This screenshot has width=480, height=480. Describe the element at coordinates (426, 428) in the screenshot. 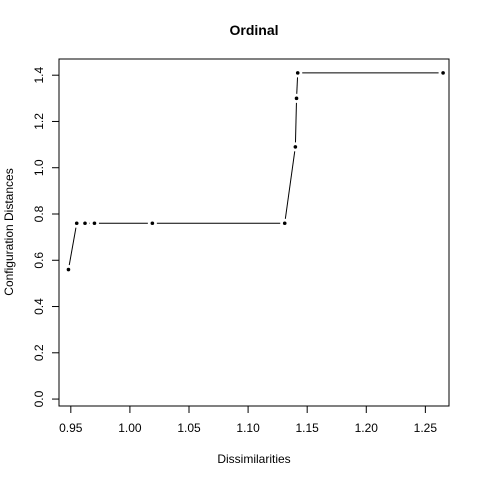

I see `x-tick-label: 1.25` at that location.